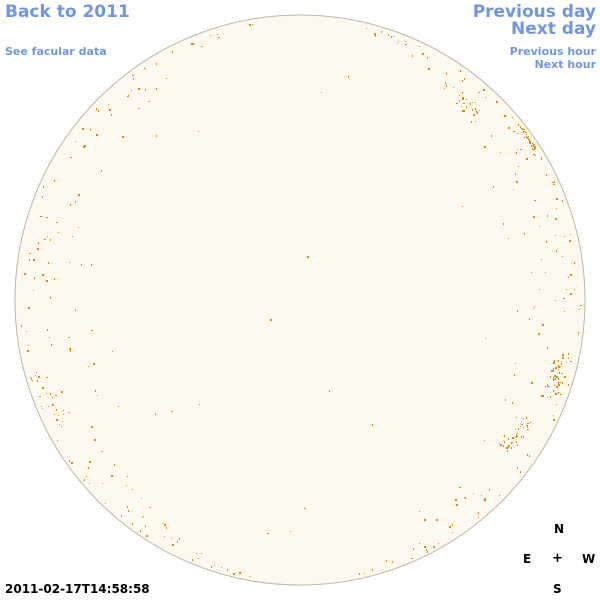 The width and height of the screenshot is (600, 600). What do you see at coordinates (56, 51) in the screenshot?
I see `see-facular-data-link: See facular data` at bounding box center [56, 51].